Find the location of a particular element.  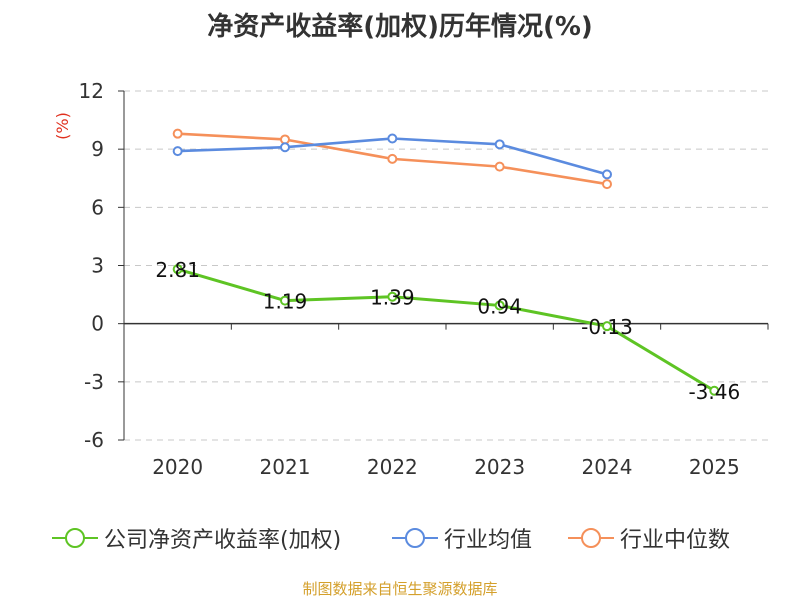

y-tick-label: 0 is located at coordinates (97, 324).